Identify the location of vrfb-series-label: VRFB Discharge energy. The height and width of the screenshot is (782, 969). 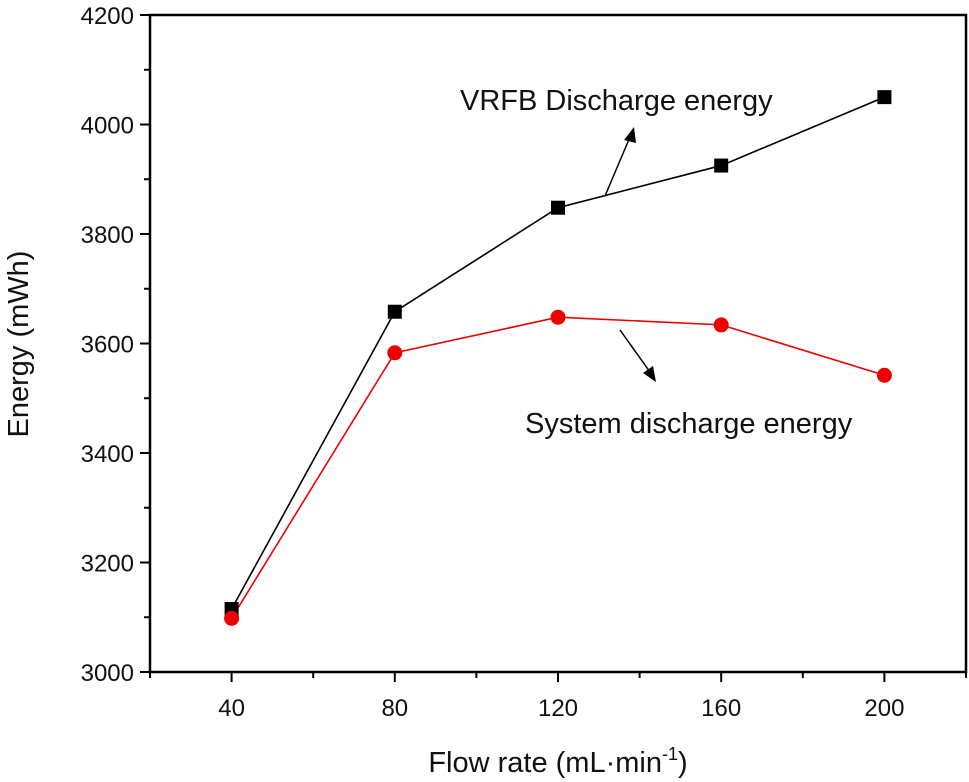
(616, 101).